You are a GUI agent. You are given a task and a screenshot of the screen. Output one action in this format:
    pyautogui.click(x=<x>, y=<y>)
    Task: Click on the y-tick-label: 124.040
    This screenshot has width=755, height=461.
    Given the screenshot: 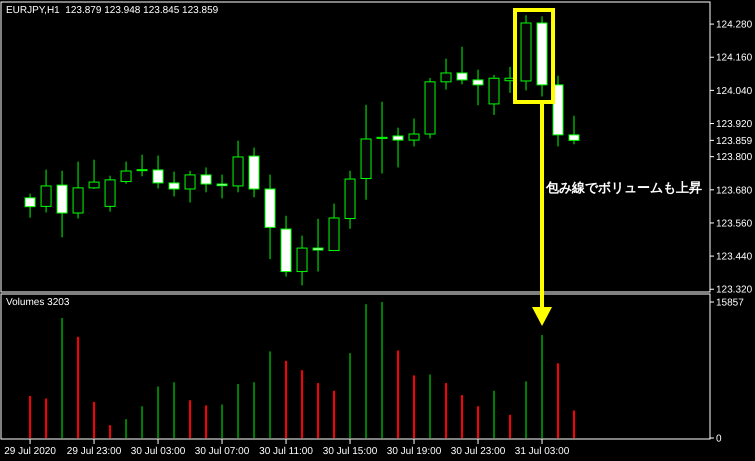 What is the action you would take?
    pyautogui.click(x=734, y=91)
    